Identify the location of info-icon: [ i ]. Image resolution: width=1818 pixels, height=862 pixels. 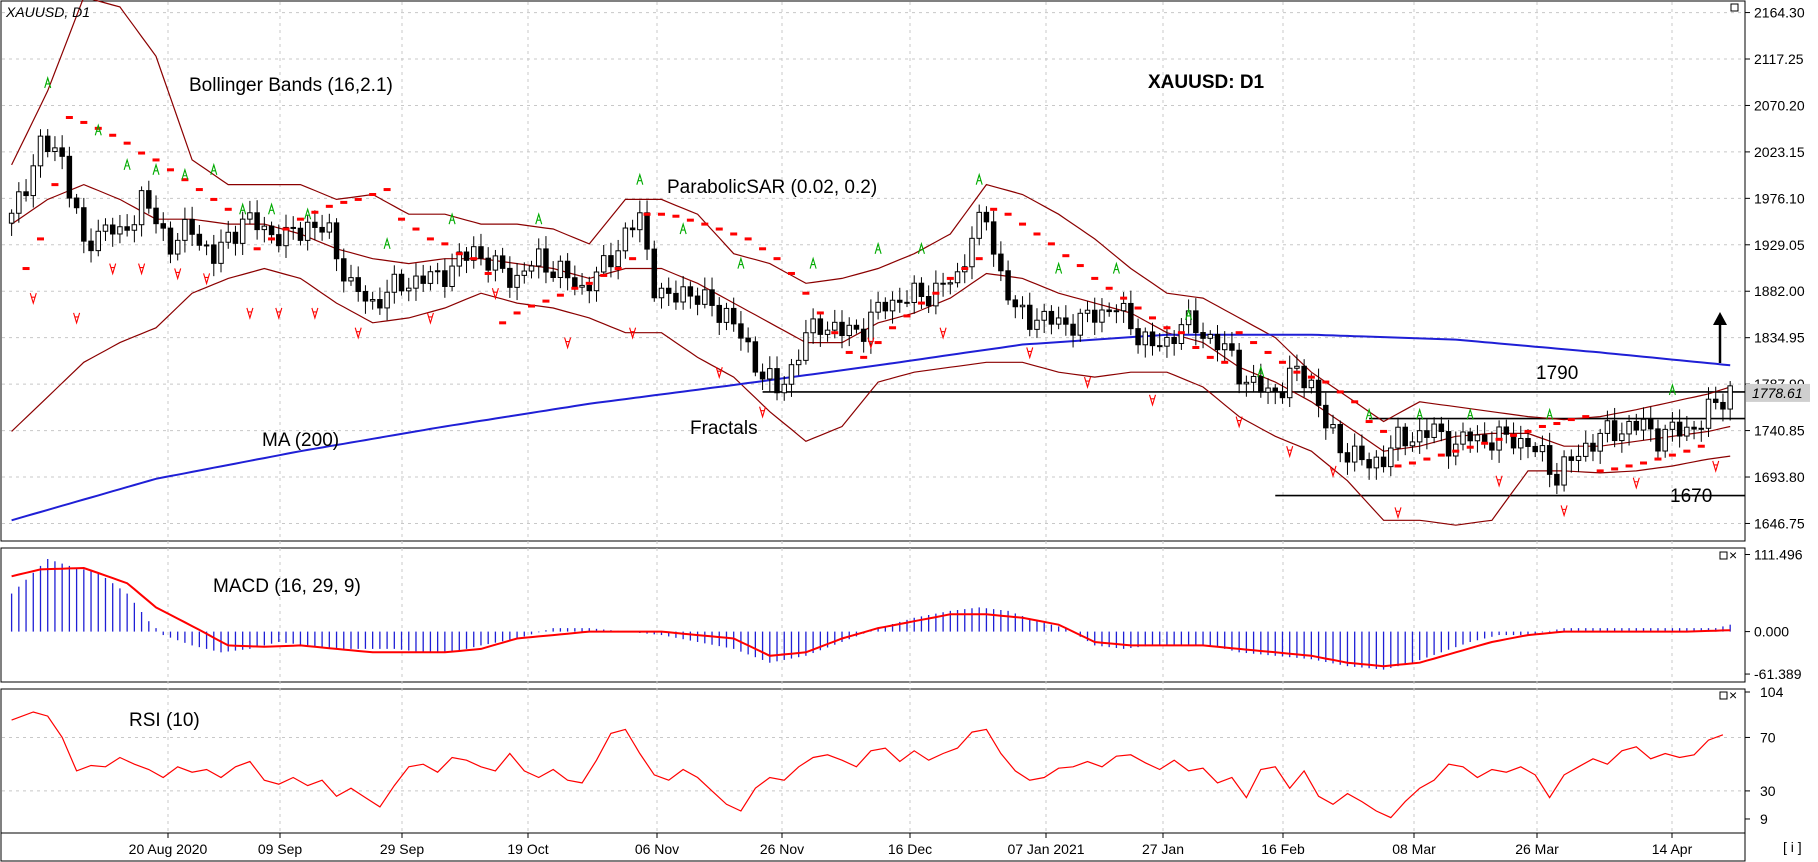
(1792, 847).